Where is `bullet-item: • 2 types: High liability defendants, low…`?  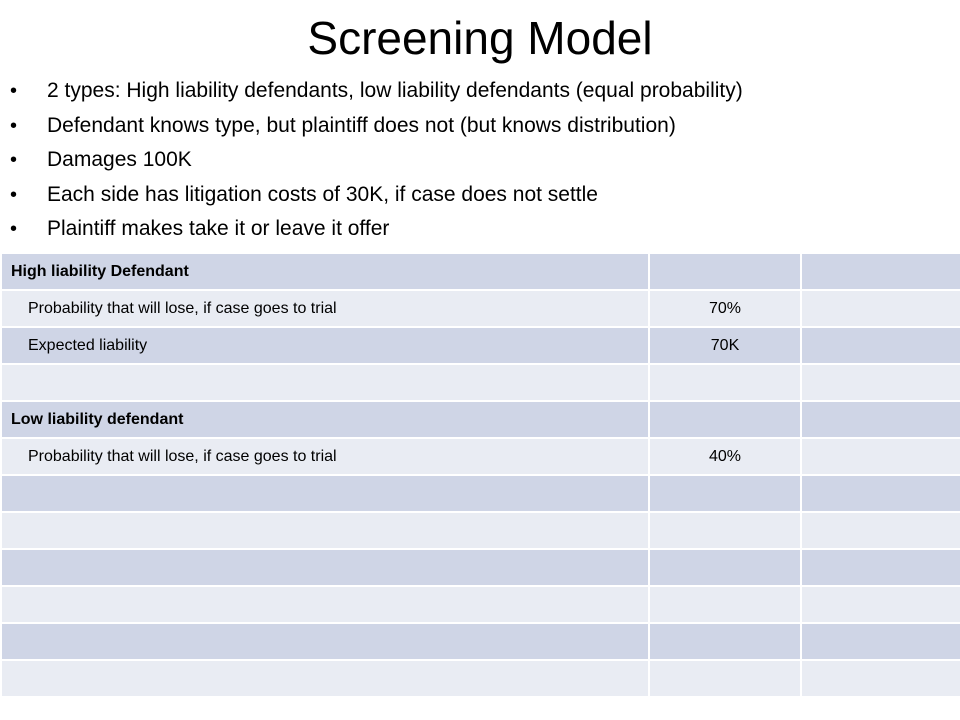
bullet-item: • 2 types: High liability defendants, low… is located at coordinates (482, 91).